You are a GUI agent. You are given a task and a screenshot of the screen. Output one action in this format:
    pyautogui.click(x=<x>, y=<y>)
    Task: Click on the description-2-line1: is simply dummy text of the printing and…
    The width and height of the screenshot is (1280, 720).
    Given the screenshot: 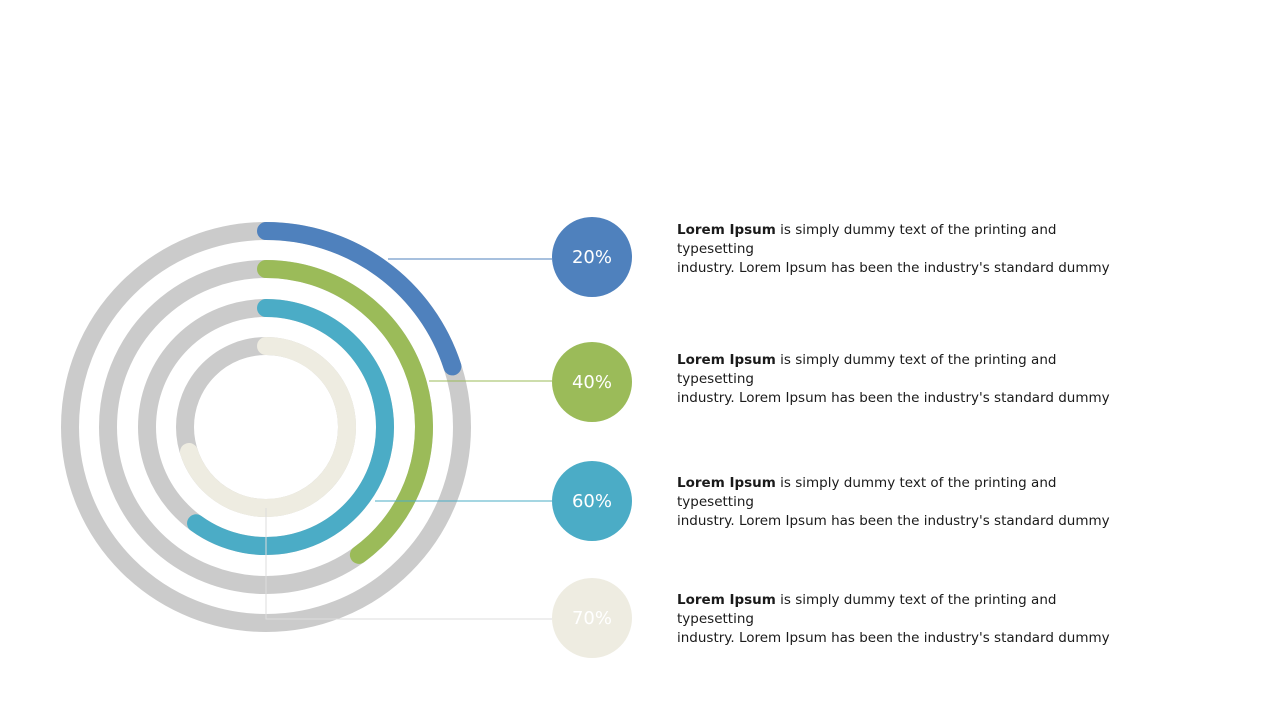 What is the action you would take?
    pyautogui.click(x=867, y=369)
    